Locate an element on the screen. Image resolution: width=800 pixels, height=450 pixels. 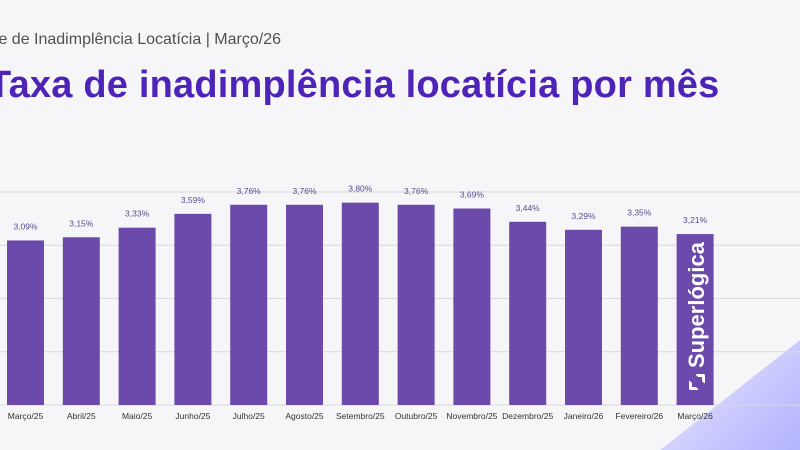
x-tick-label: Maio/25 is located at coordinates (137, 416).